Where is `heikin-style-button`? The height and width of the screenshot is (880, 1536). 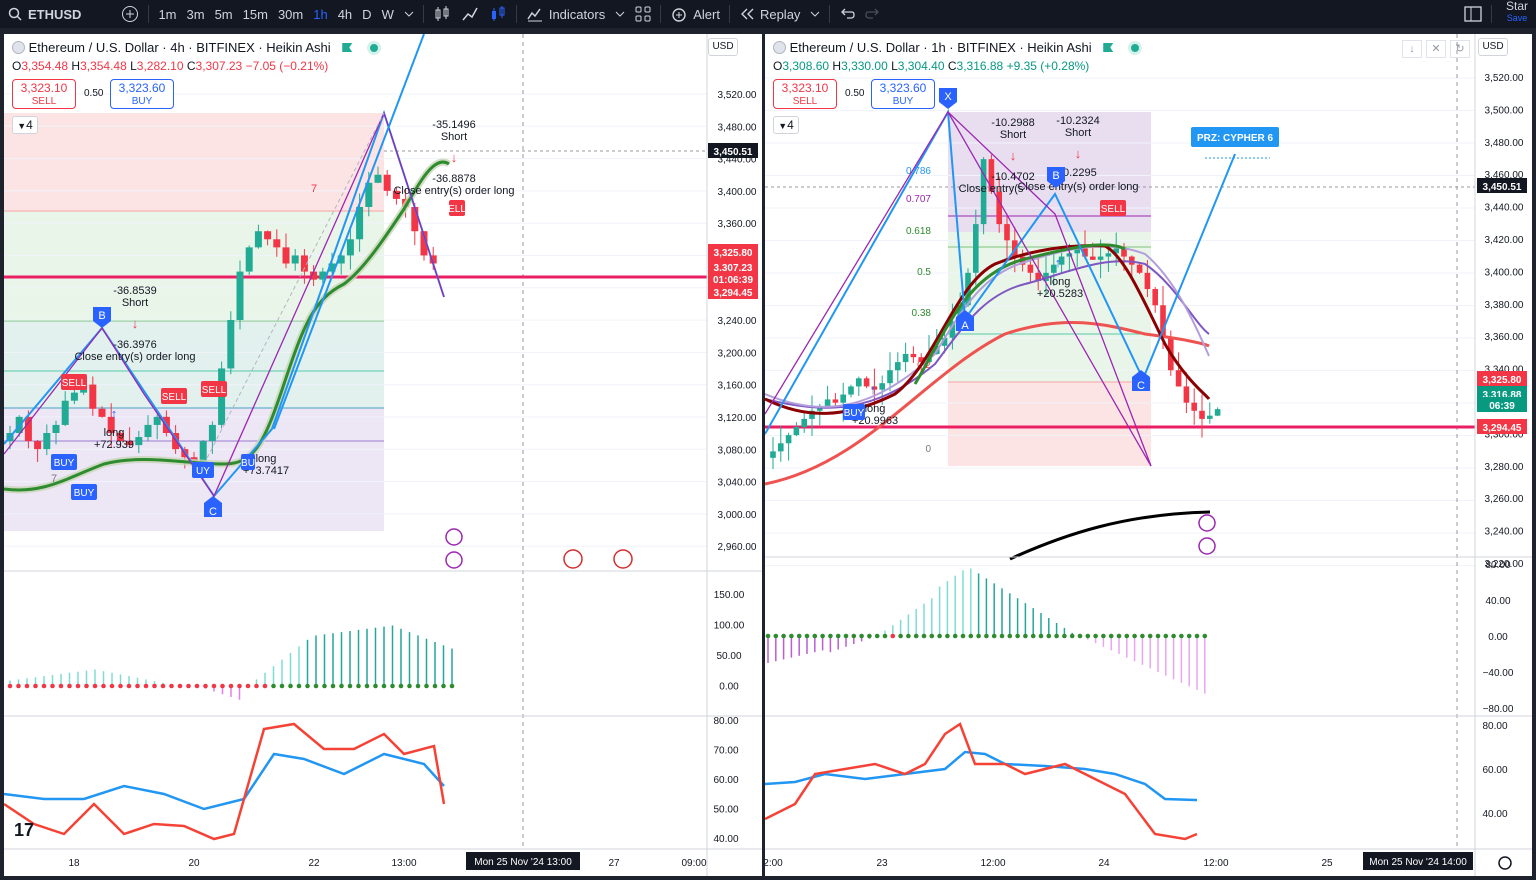
heikin-style-button is located at coordinates (498, 14).